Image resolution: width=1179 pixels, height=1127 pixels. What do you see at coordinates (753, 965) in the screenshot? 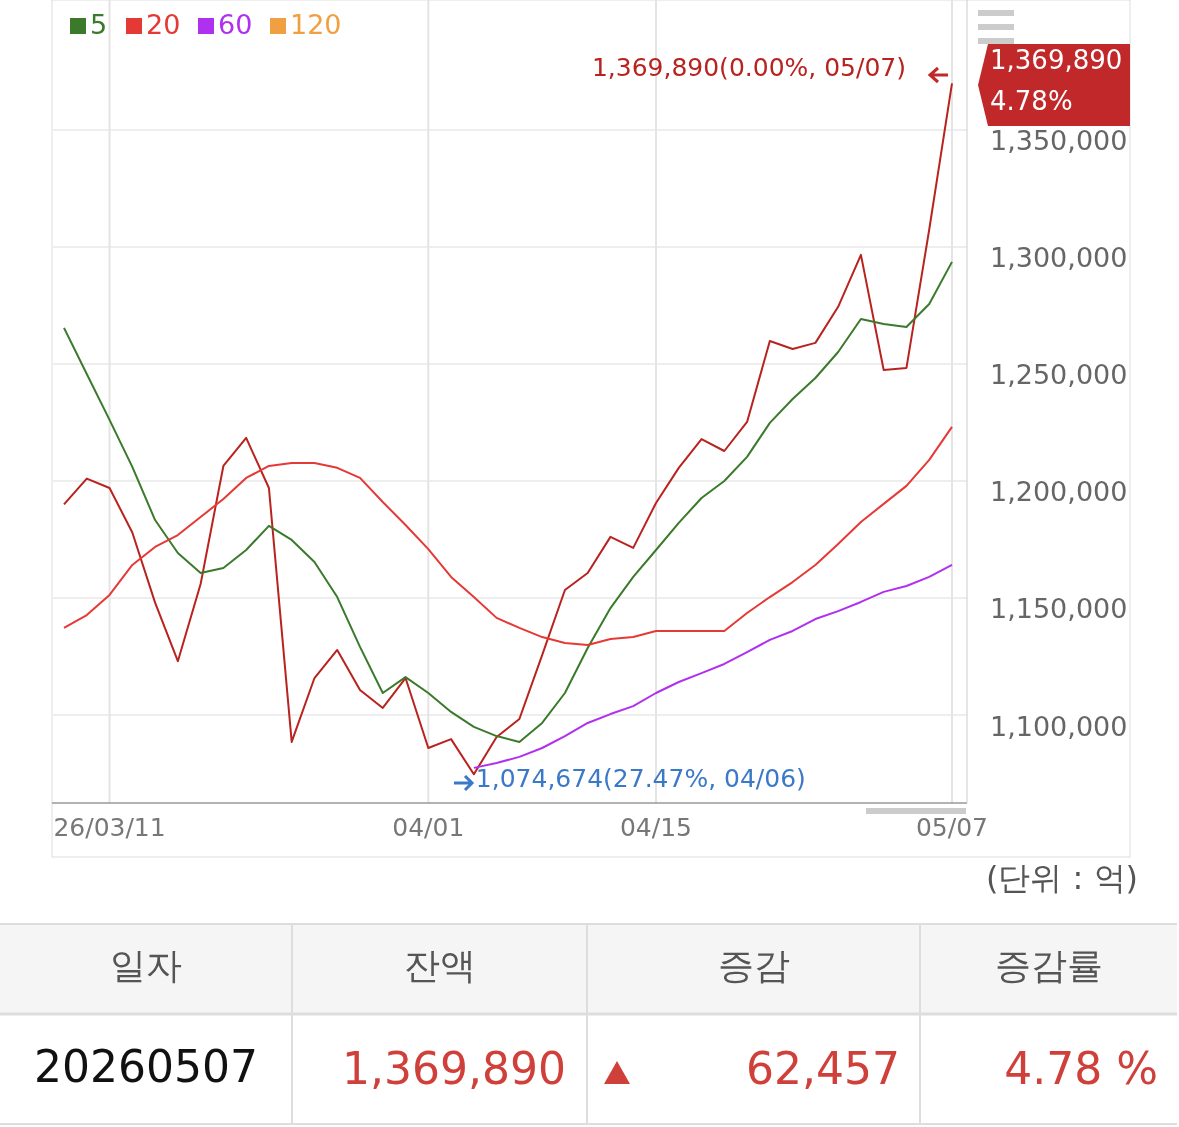
I see `text: 증감` at bounding box center [753, 965].